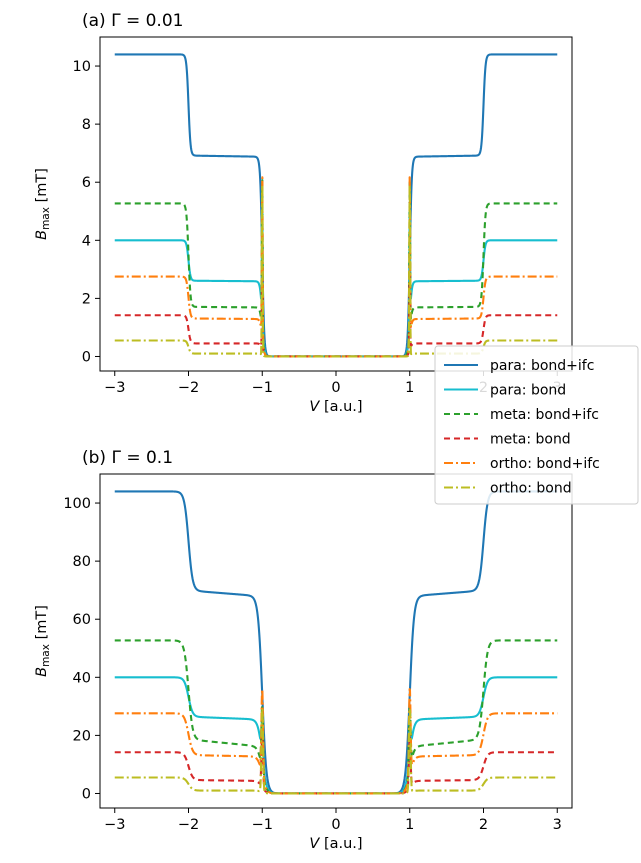 This screenshot has width=641, height=863. What do you see at coordinates (132, 21) in the screenshot?
I see `panel-title: (a) Γ = 0.01` at bounding box center [132, 21].